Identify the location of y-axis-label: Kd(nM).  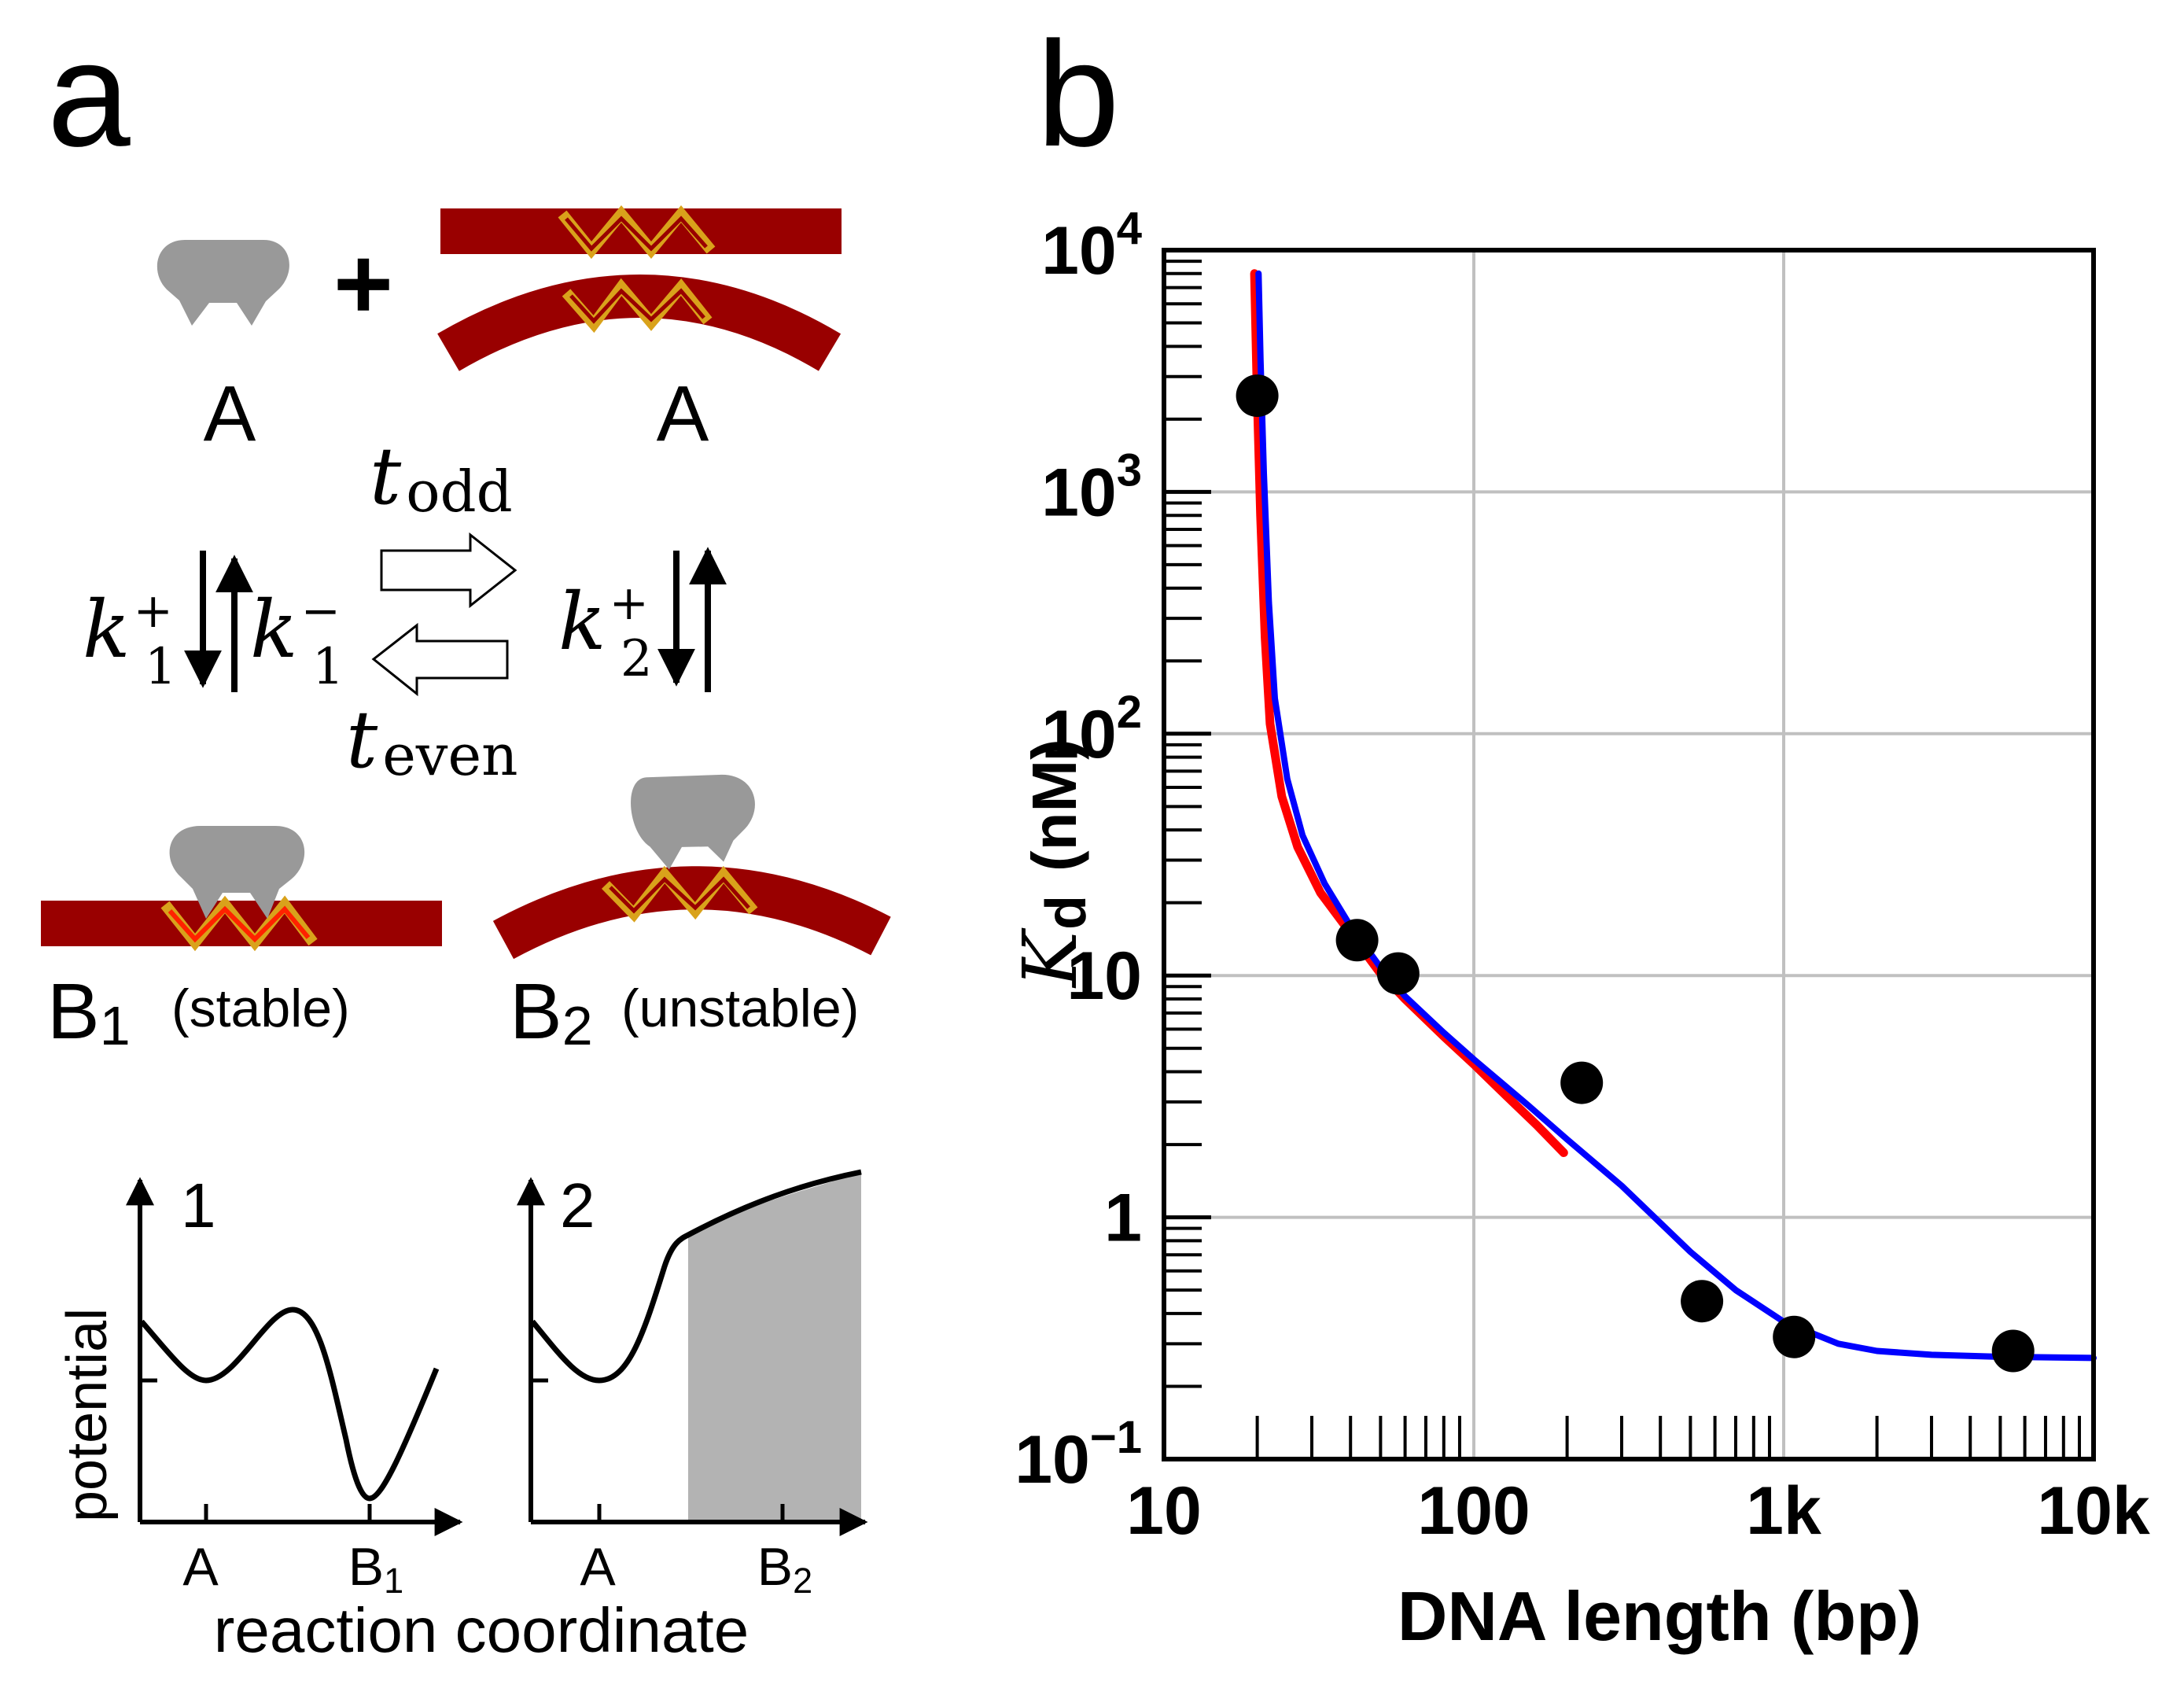
(1052, 864).